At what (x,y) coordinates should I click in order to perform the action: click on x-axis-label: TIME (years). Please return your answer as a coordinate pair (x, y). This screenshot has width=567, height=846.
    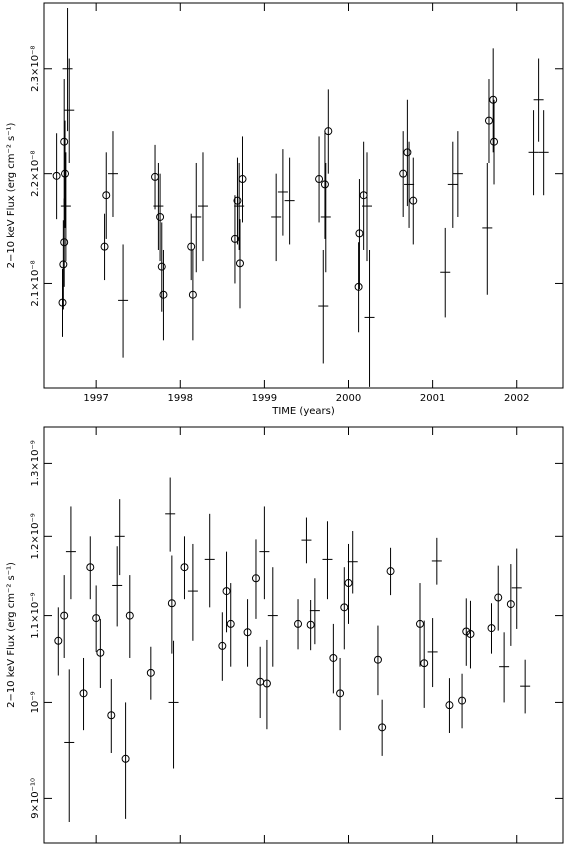
    Looking at the image, I should click on (303, 411).